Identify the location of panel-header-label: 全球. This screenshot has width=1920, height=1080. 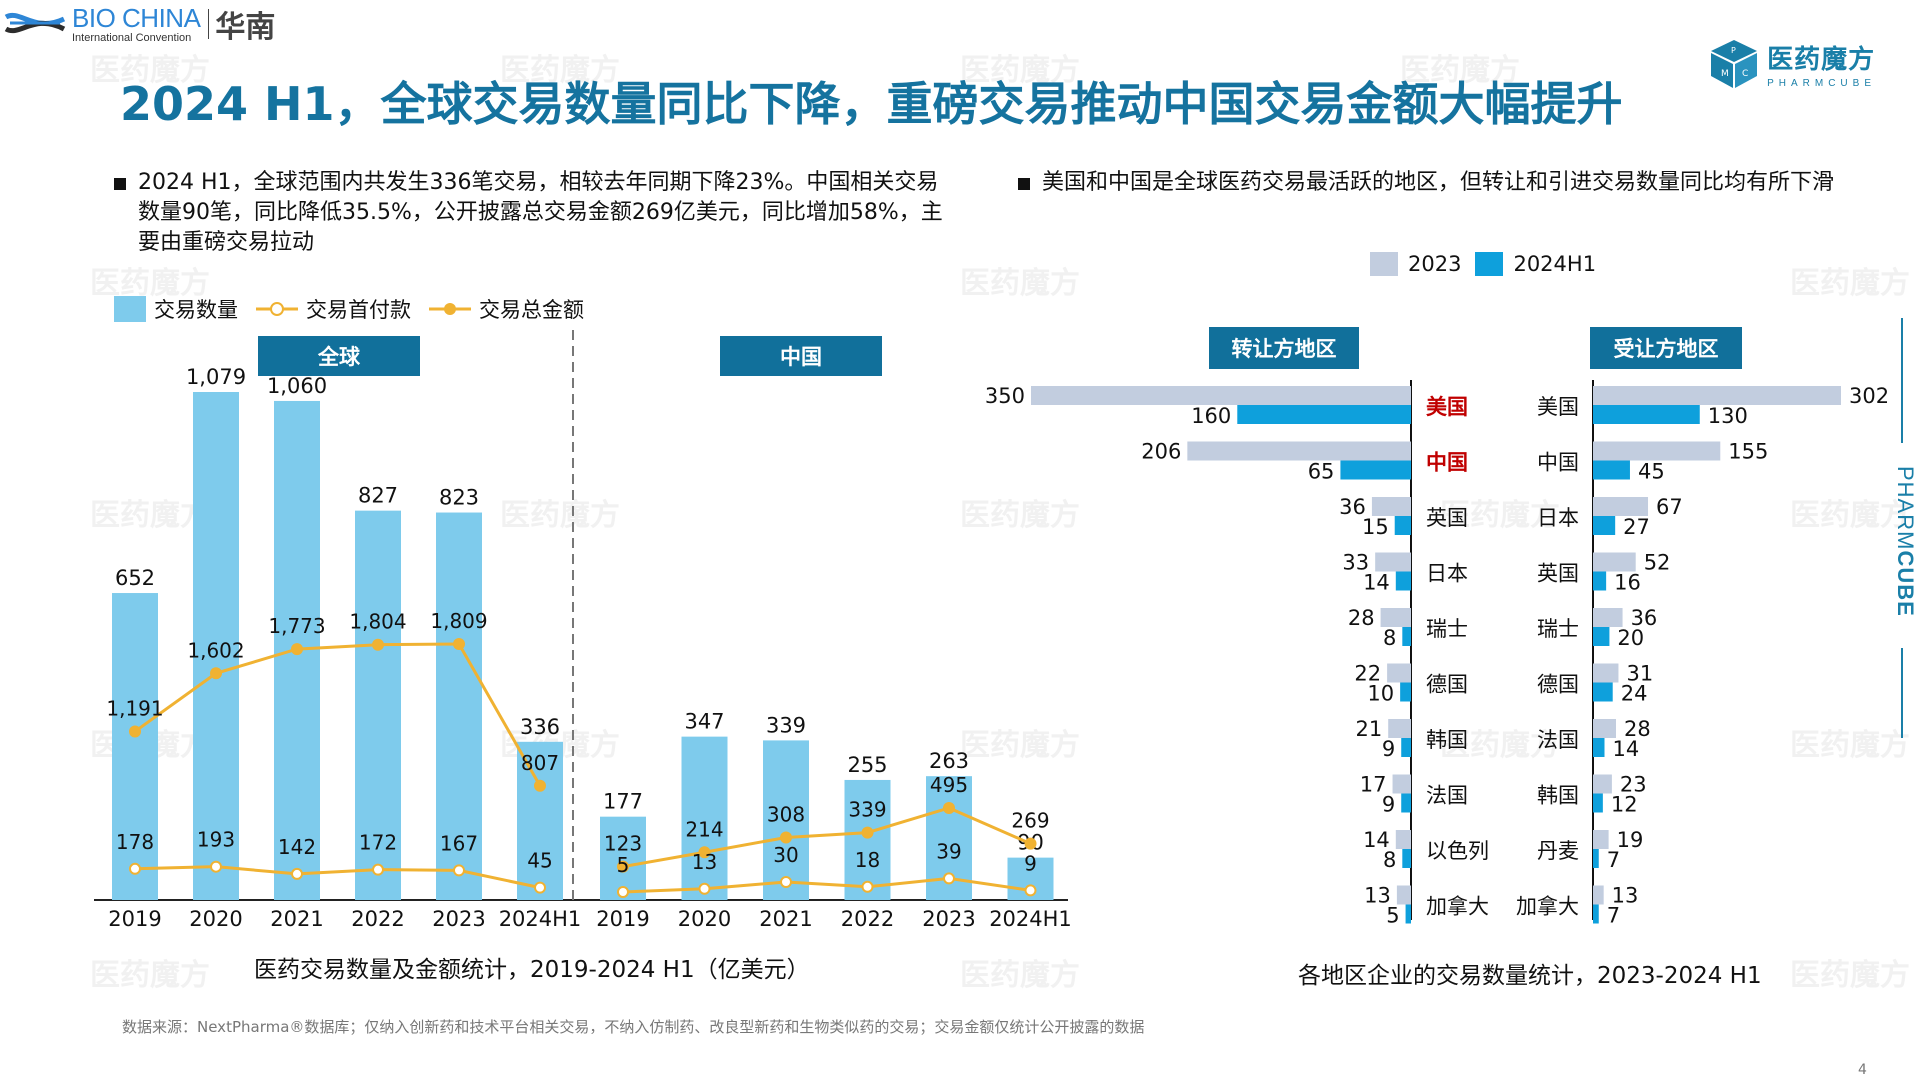
(339, 357).